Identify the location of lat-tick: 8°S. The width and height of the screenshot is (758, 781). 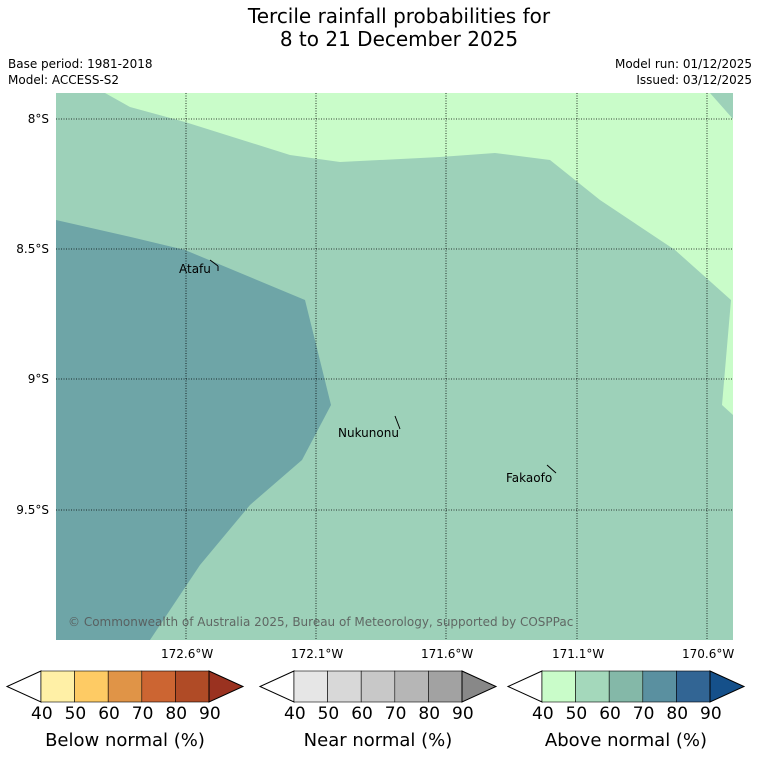
(38, 119).